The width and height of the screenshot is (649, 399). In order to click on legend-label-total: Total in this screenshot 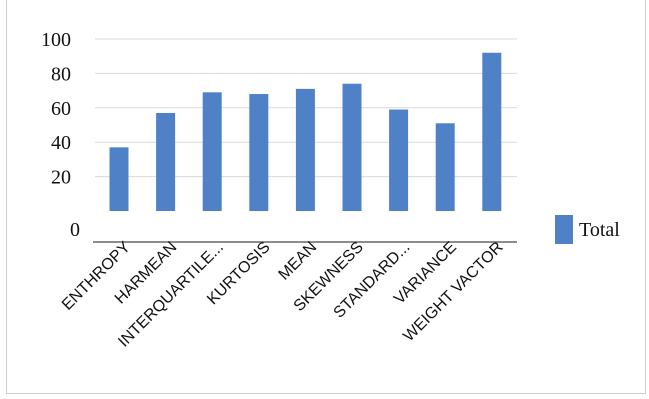, I will do `click(599, 230)`.